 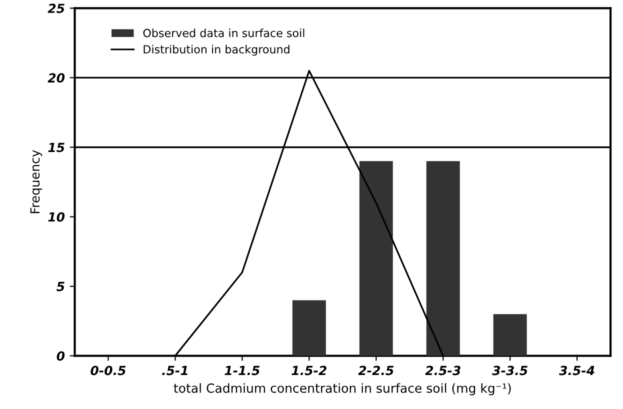 What do you see at coordinates (376, 371) in the screenshot?
I see `x-tick-label: 2-2.5` at bounding box center [376, 371].